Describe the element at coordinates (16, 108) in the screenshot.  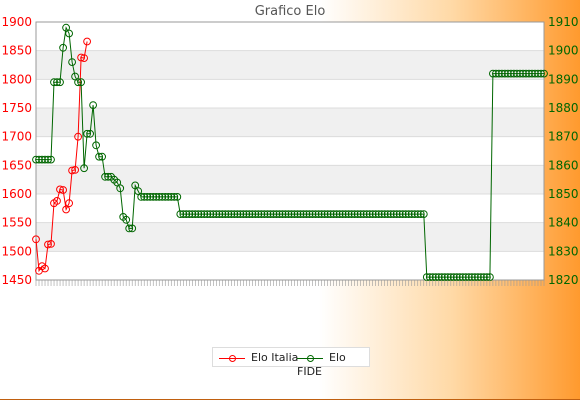
I see `left-tick-label: 1750` at that location.